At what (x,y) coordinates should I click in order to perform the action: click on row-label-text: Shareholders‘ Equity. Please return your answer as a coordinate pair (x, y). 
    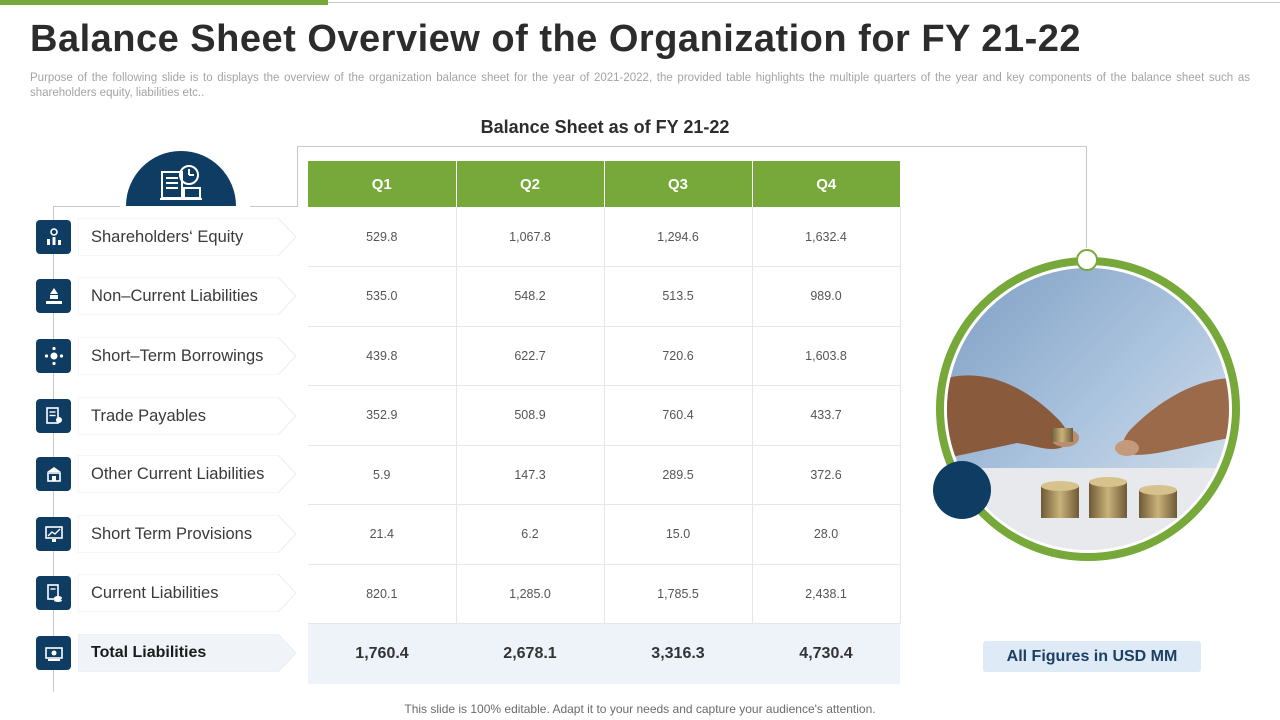
    Looking at the image, I should click on (167, 237).